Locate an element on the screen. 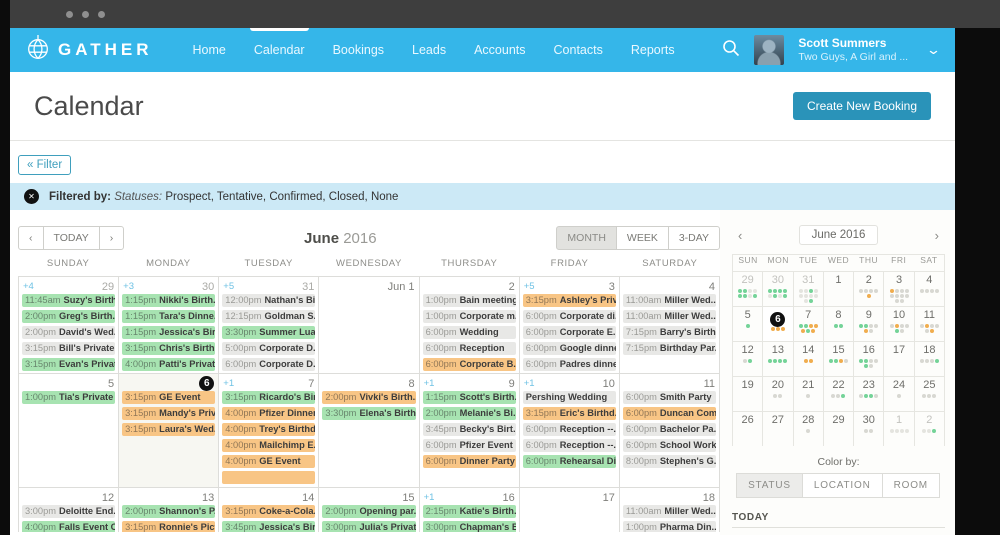  view-3-day: 3-DAY is located at coordinates (693, 238).